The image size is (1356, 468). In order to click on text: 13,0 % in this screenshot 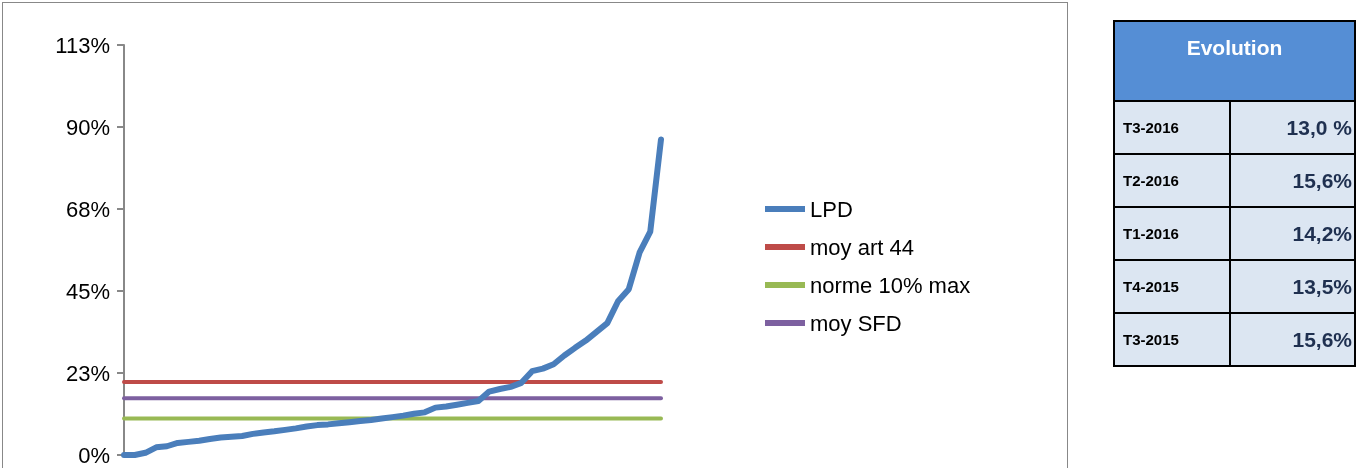, I will do `click(1319, 127)`.